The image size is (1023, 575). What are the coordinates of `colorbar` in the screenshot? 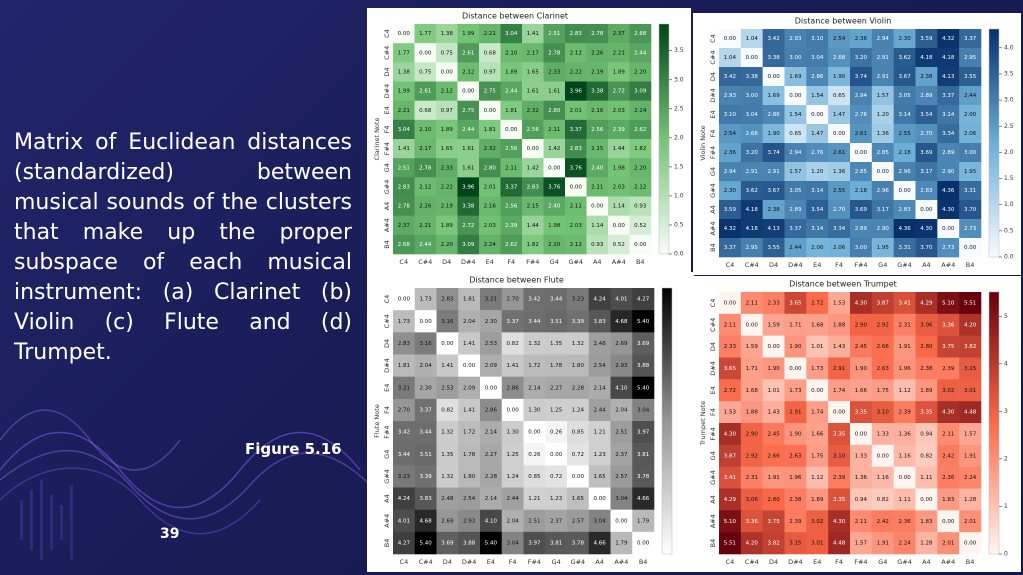 It's located at (667, 421).